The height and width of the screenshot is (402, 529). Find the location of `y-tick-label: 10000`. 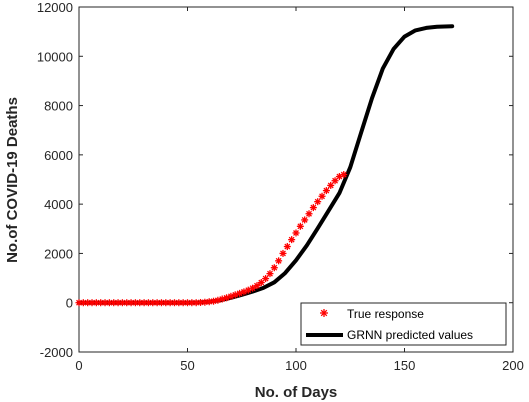

y-tick-label: 10000 is located at coordinates (55, 56).